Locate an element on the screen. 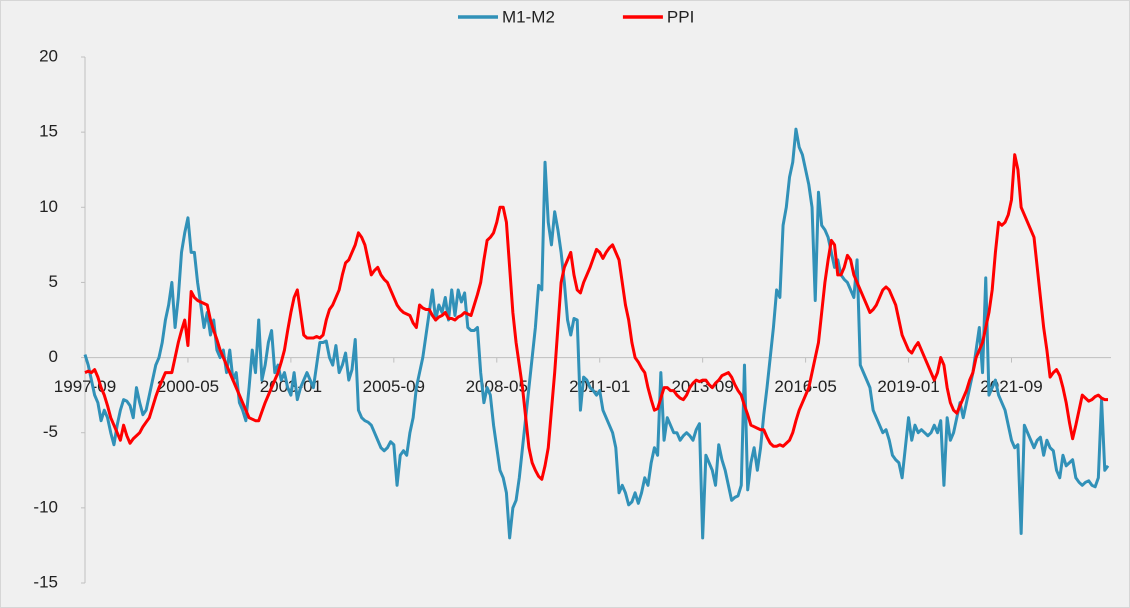 The image size is (1130, 608). y-tick-label: -10 is located at coordinates (45, 506).